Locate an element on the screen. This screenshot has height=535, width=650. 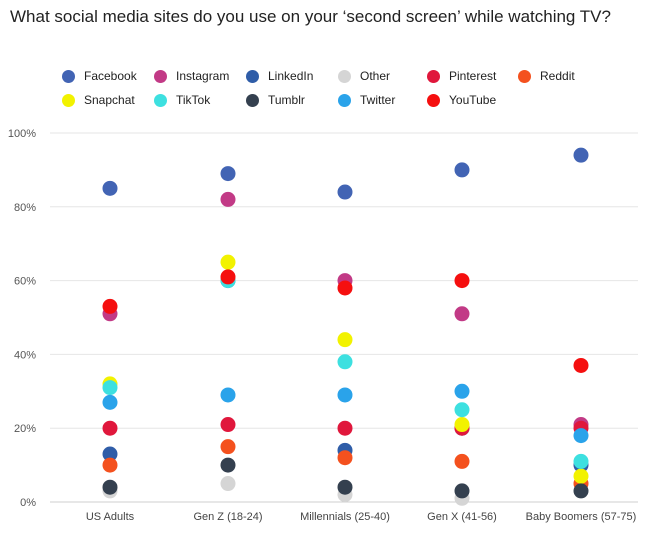
legend-label: YouTube is located at coordinates (473, 100).